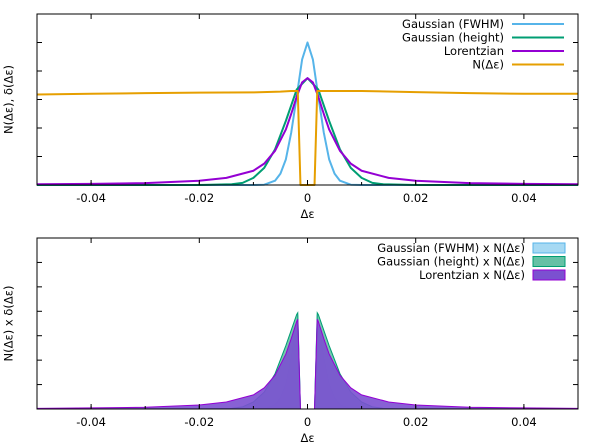 The image size is (598, 448). What do you see at coordinates (199, 422) in the screenshot?
I see `bottom-x-tick-label: -0.02` at bounding box center [199, 422].